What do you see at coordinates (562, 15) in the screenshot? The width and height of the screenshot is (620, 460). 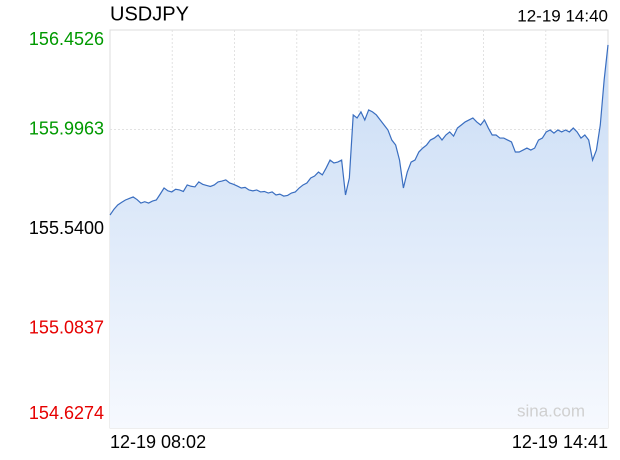 I see `timestamp: 12-19 14:40` at bounding box center [562, 15].